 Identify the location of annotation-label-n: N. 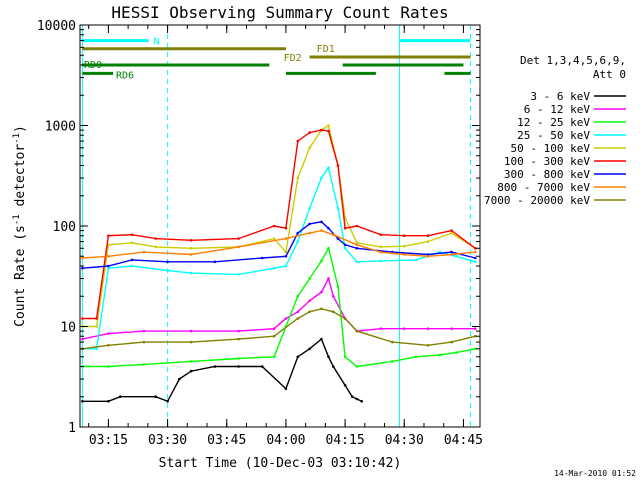
(157, 42).